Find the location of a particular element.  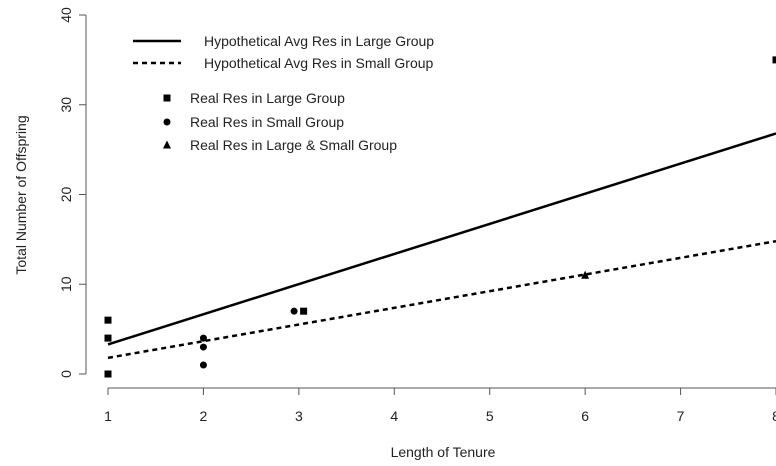

y-tick-label: 30 is located at coordinates (66, 105).